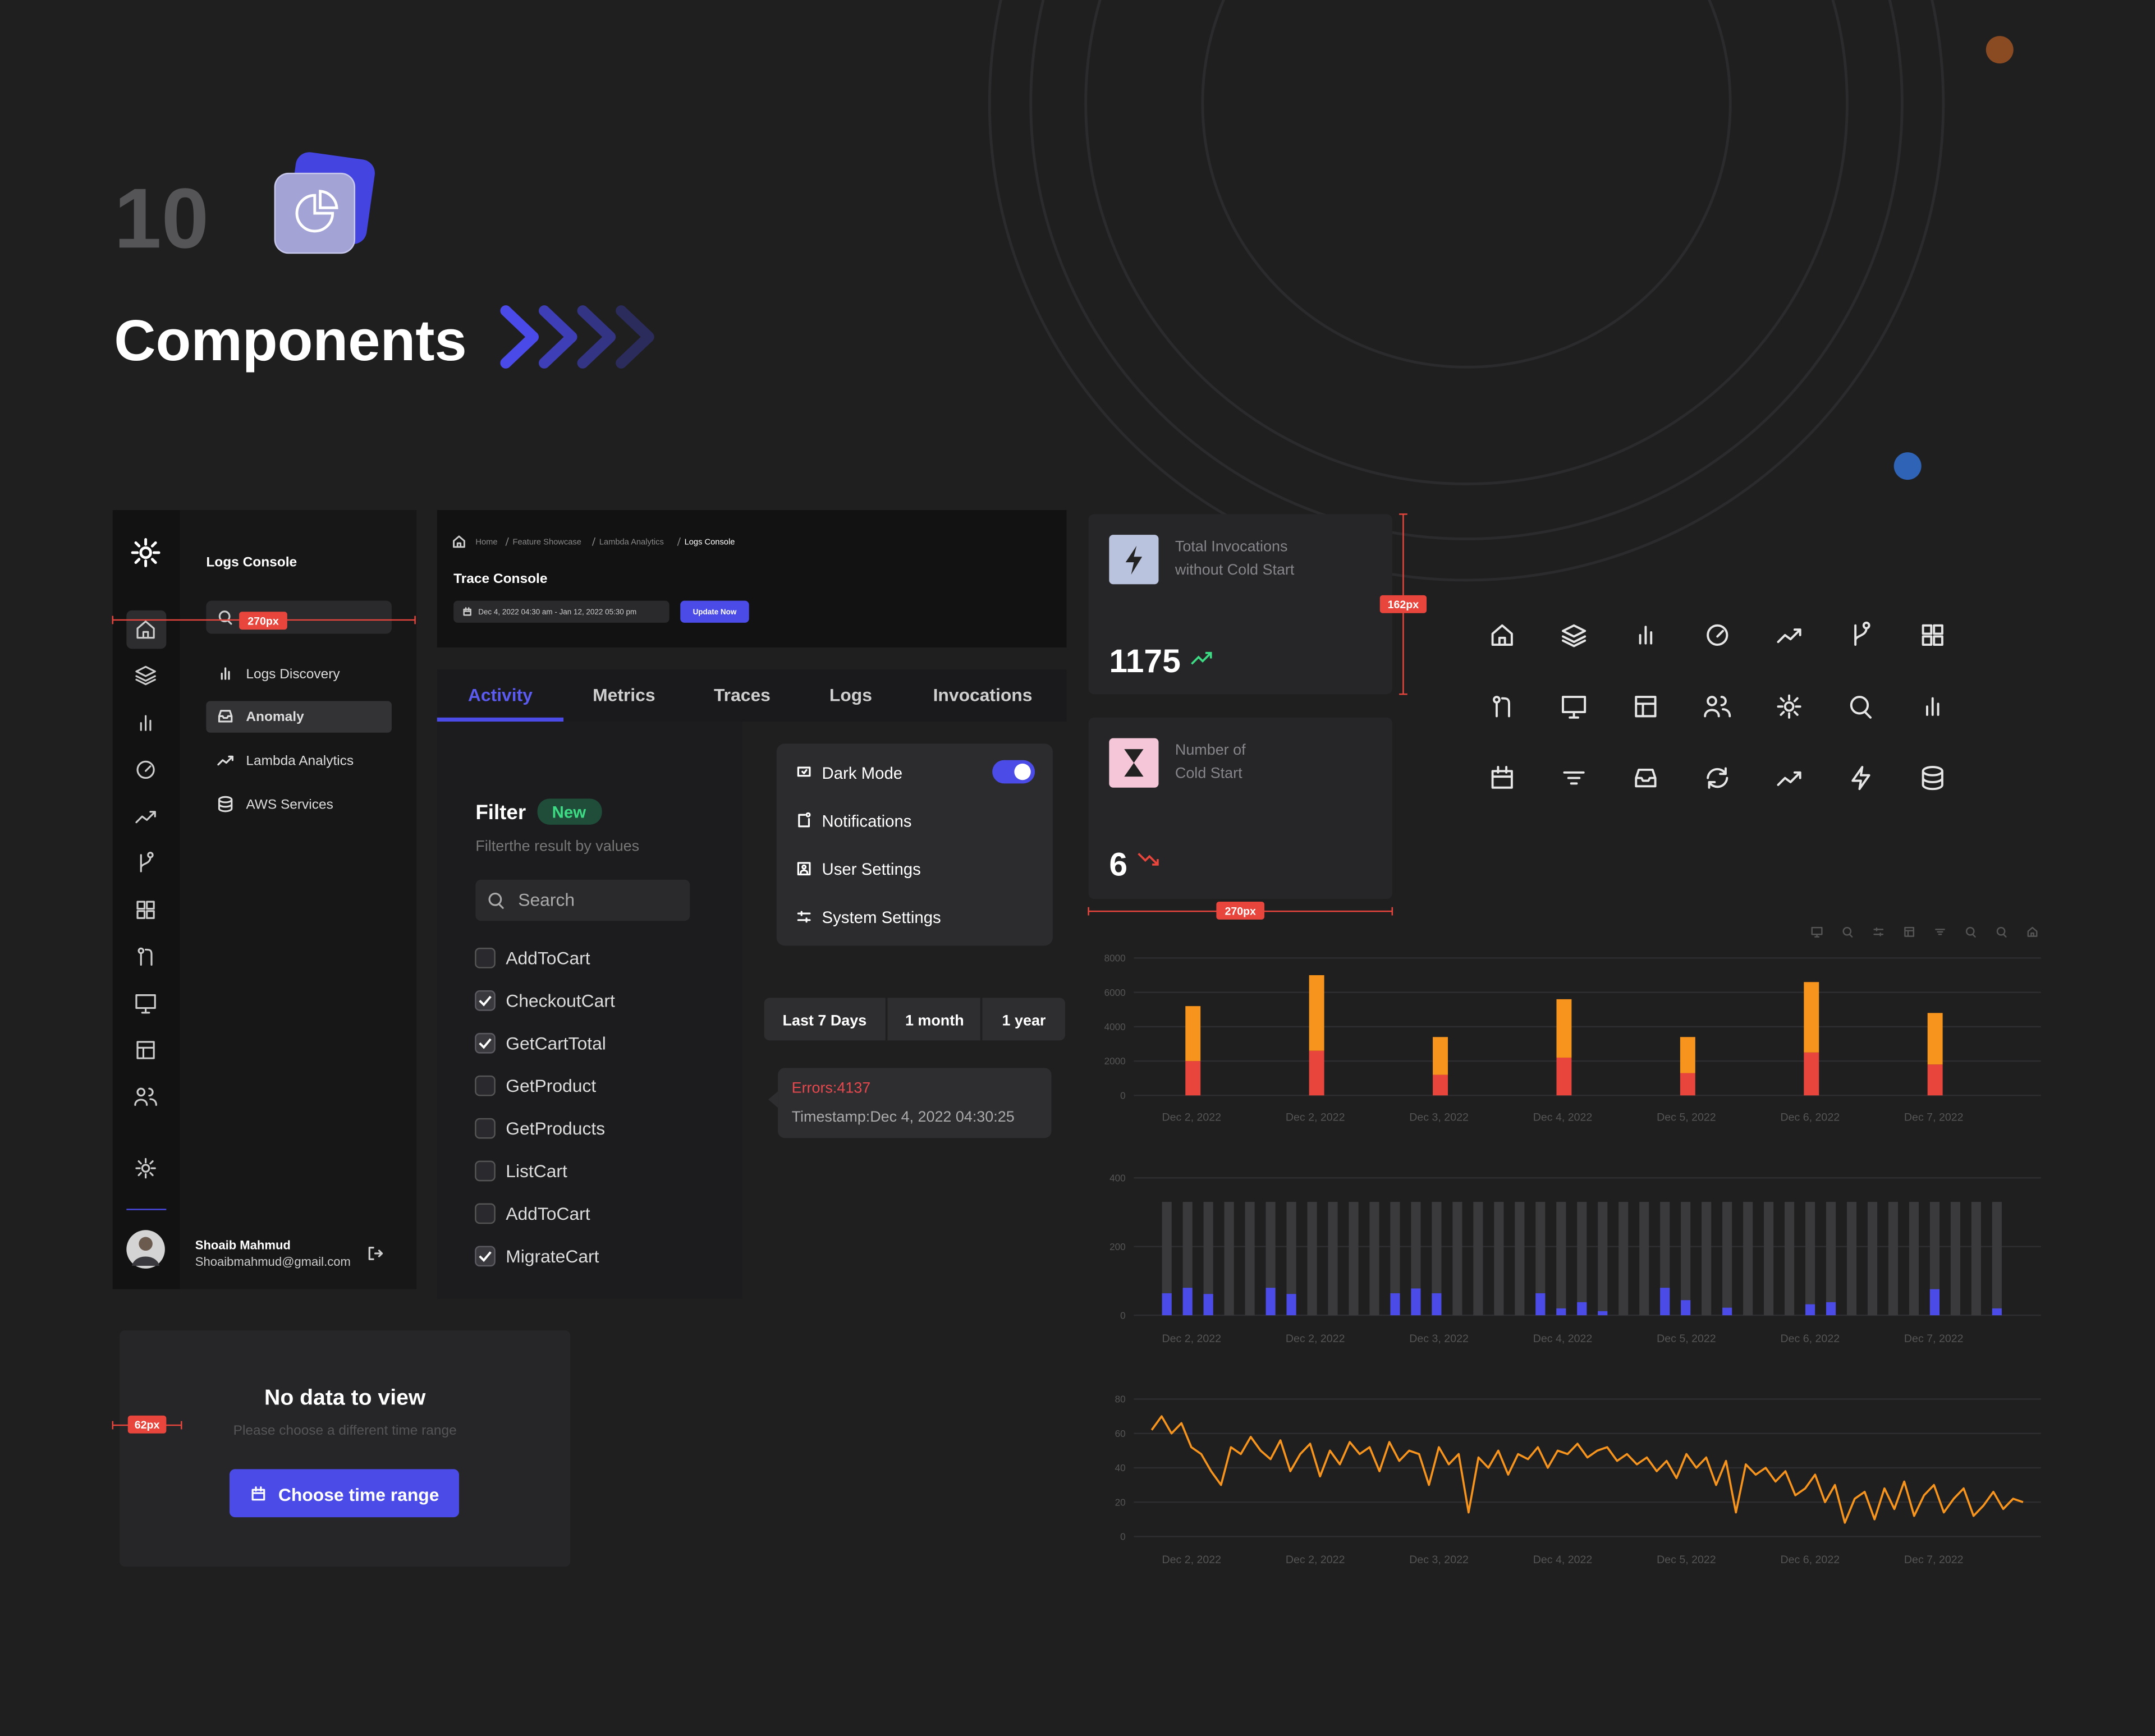  Describe the element at coordinates (569, 811) in the screenshot. I see `filter-badge` at that location.